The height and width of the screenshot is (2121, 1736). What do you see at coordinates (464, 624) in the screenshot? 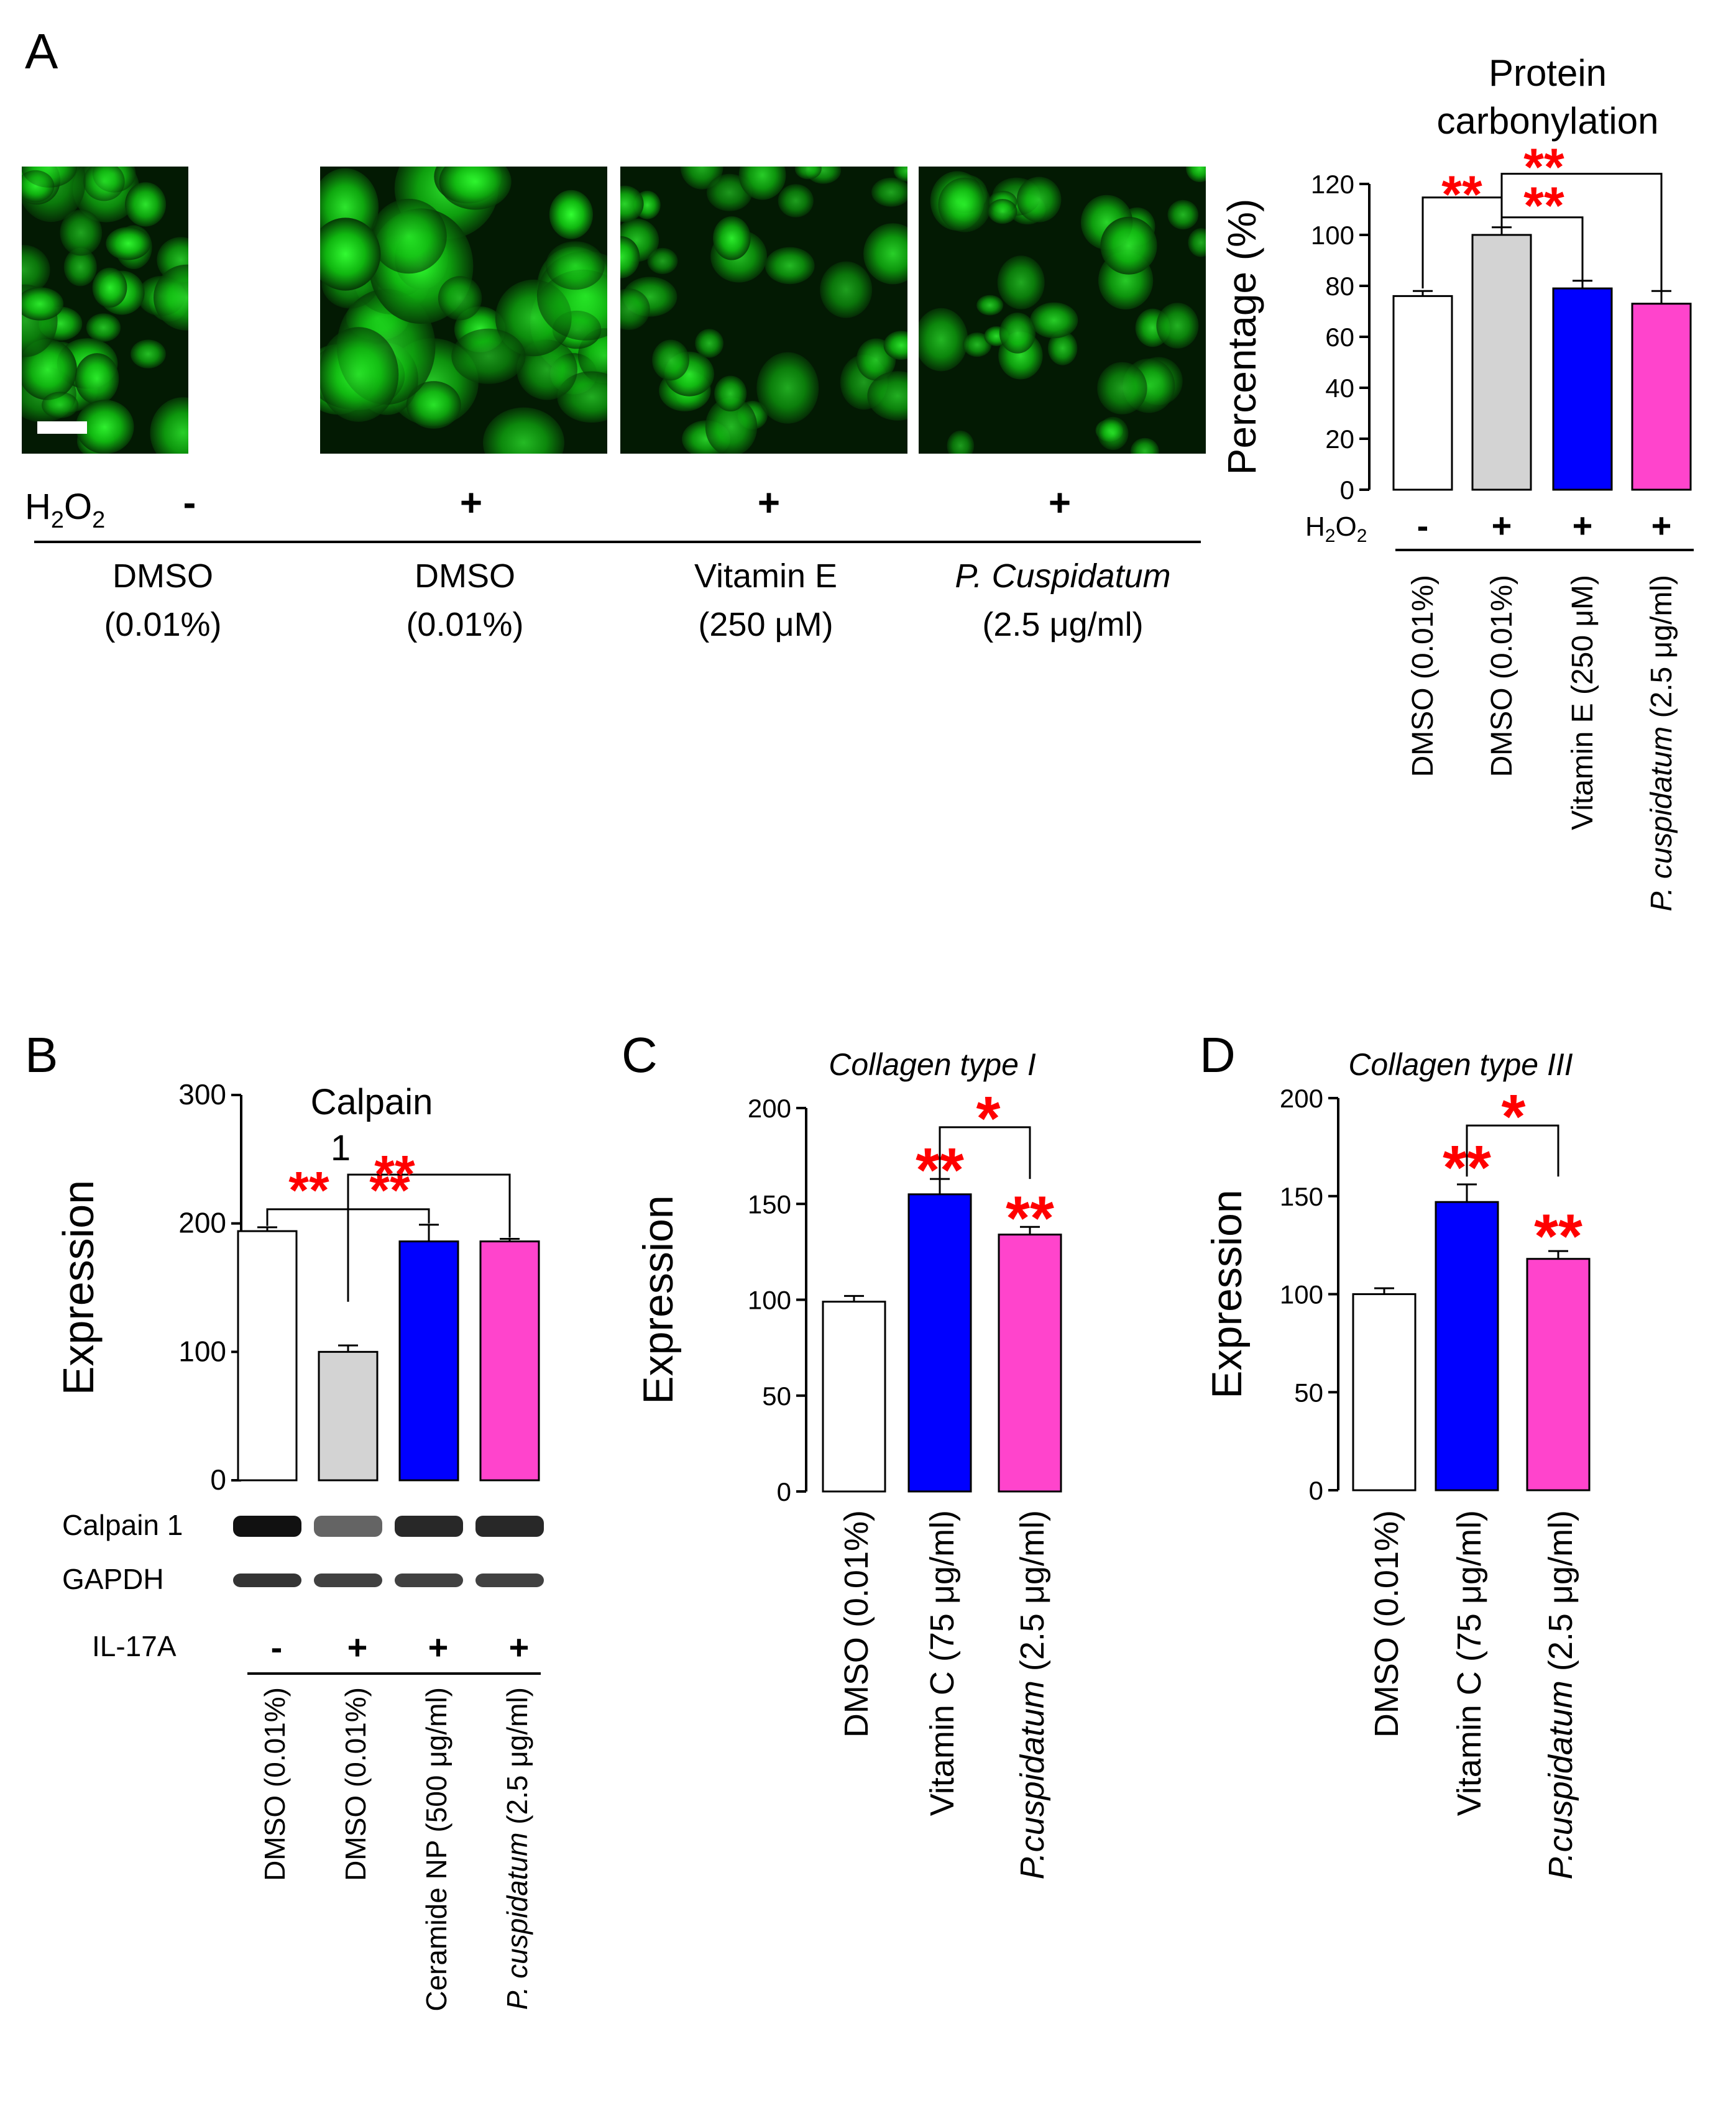
I see `condition-dose: (0.01%)` at bounding box center [464, 624].